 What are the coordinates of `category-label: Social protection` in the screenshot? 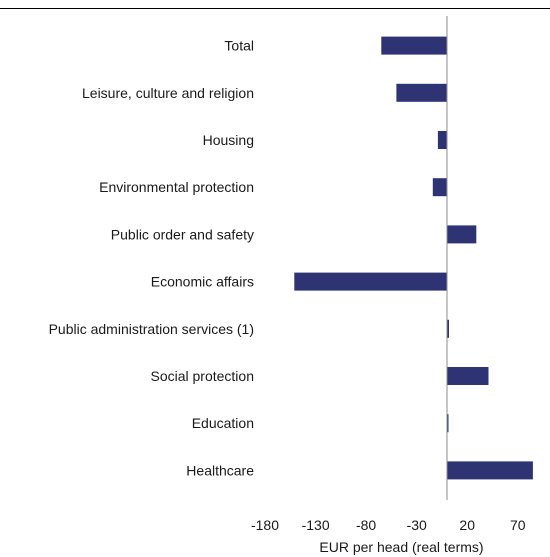 It's located at (202, 376).